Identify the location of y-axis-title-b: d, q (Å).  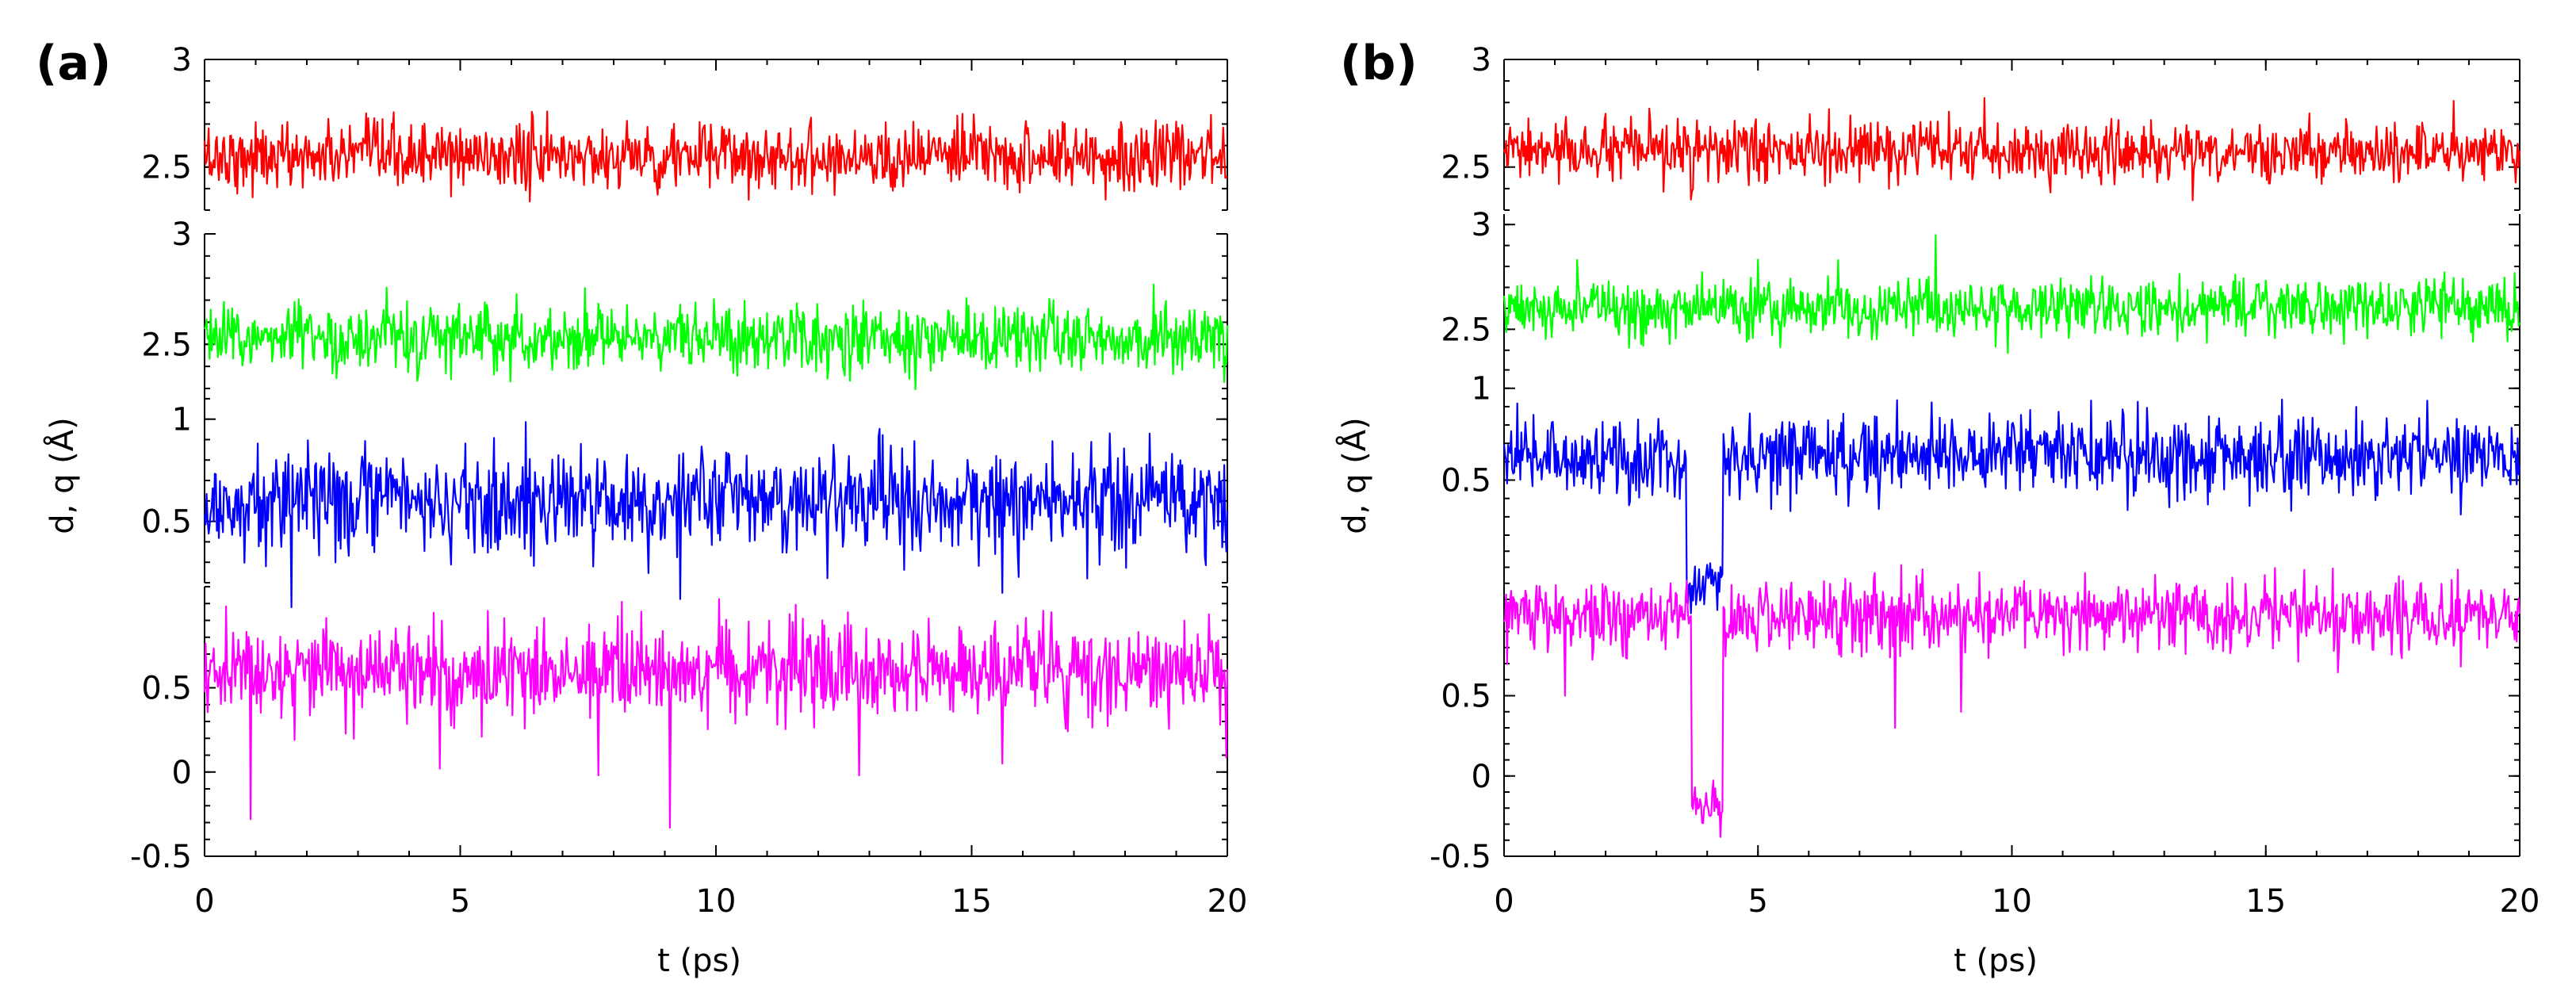
(1354, 475).